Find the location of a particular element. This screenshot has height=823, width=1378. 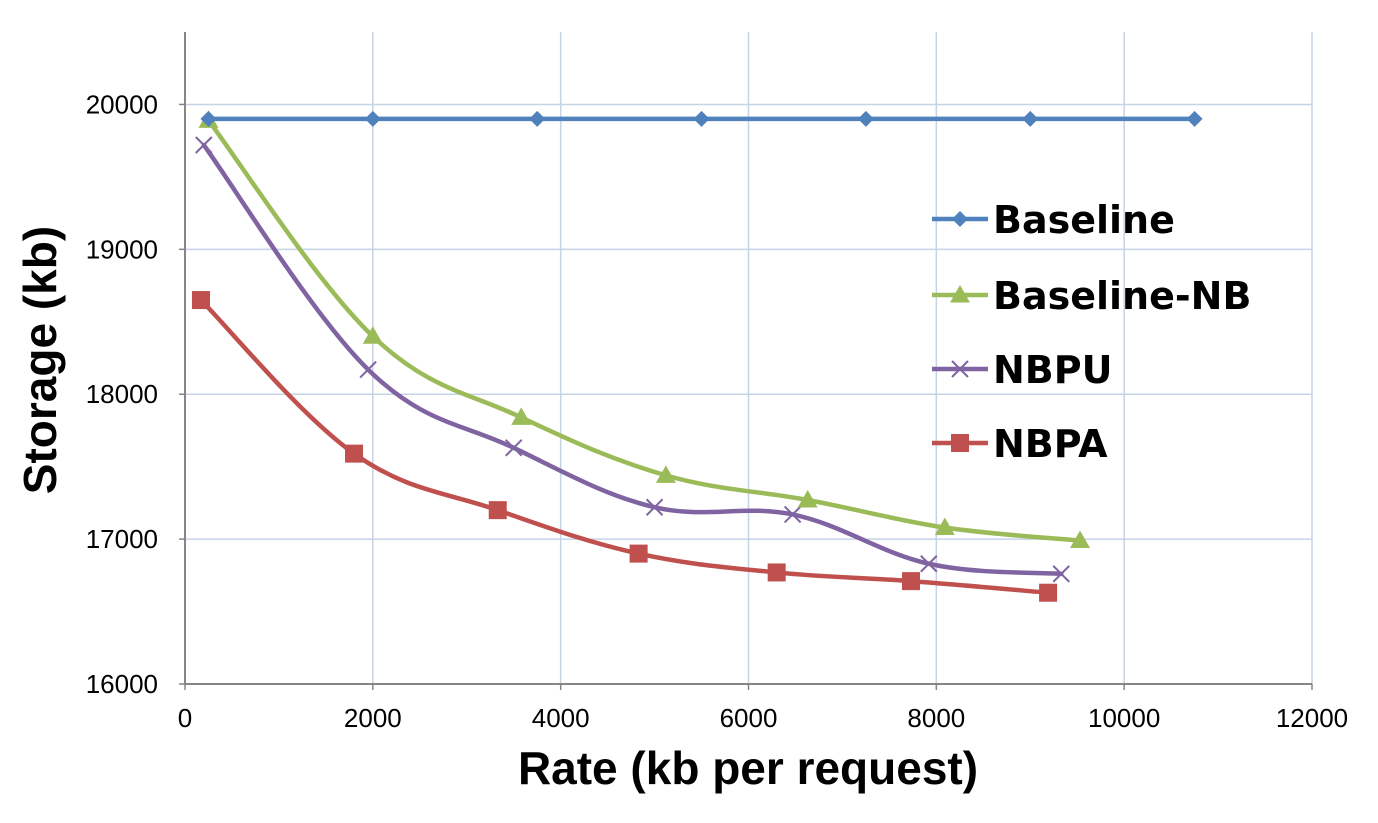

x-tick-label: 6000 is located at coordinates (749, 718).